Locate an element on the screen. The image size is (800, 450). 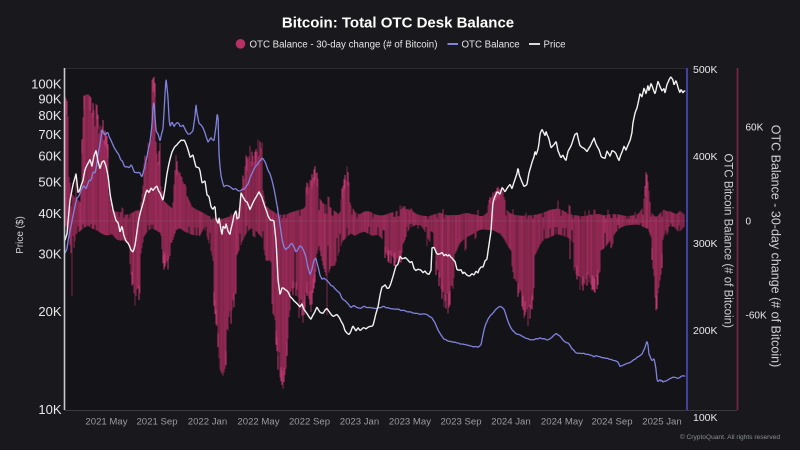
svg-text: 400K is located at coordinates (705, 157).